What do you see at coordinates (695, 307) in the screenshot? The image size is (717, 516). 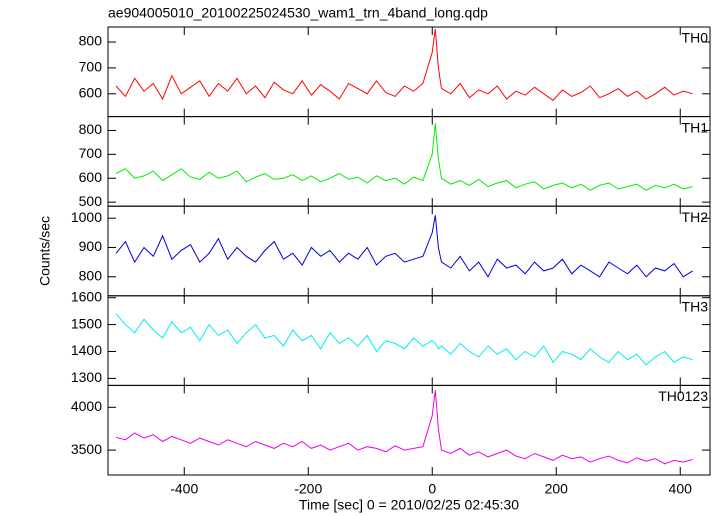 I see `panel-label: TH3` at bounding box center [695, 307].